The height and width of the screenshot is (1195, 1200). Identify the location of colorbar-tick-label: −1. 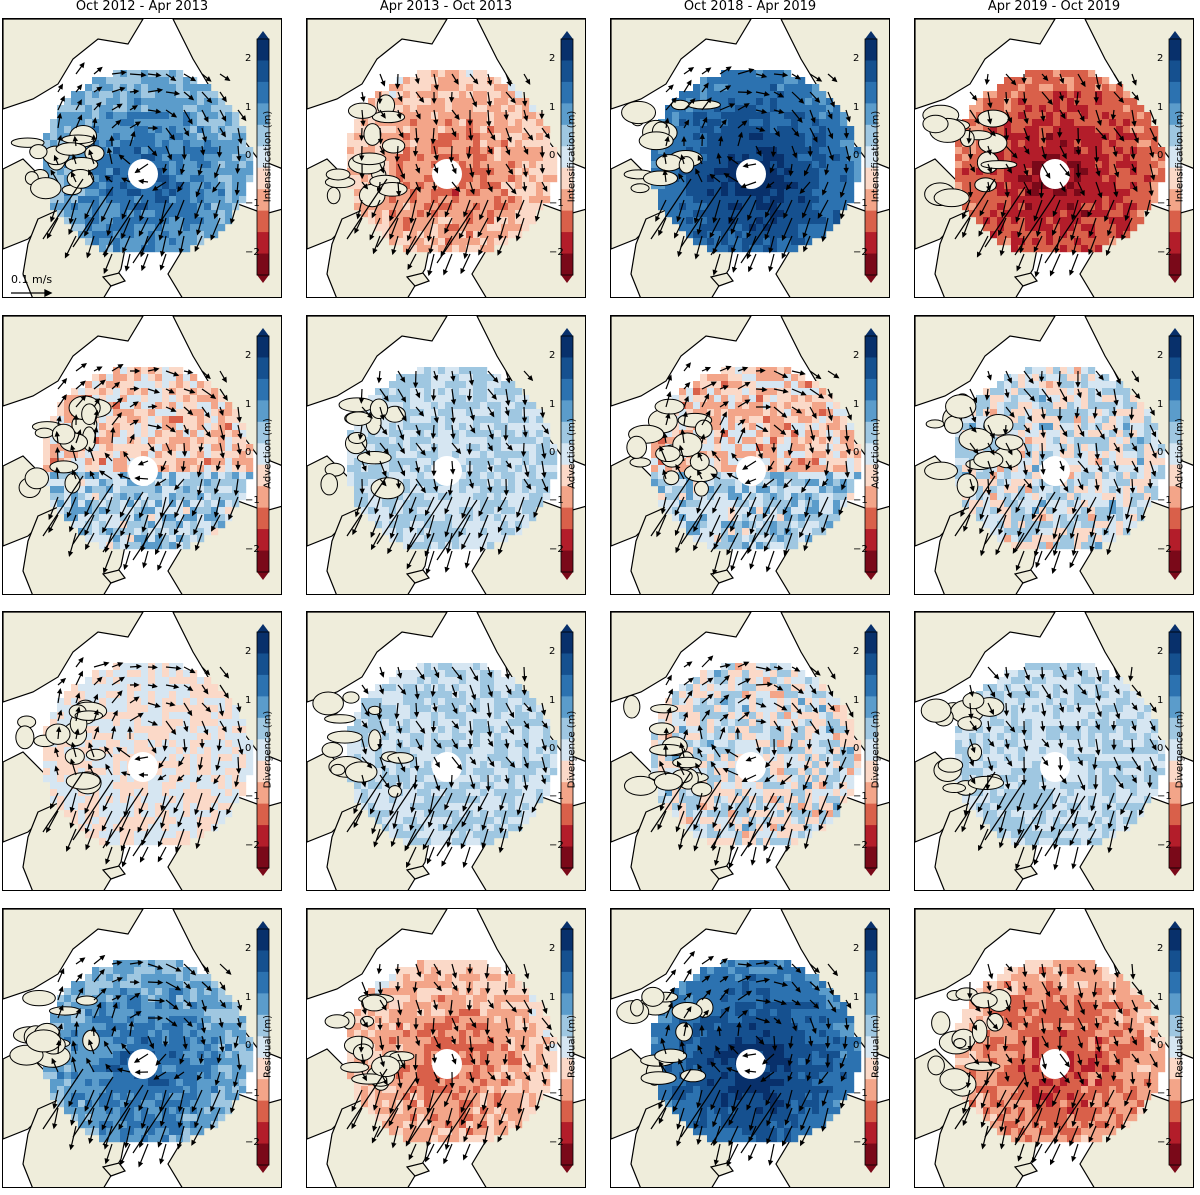
(556, 501).